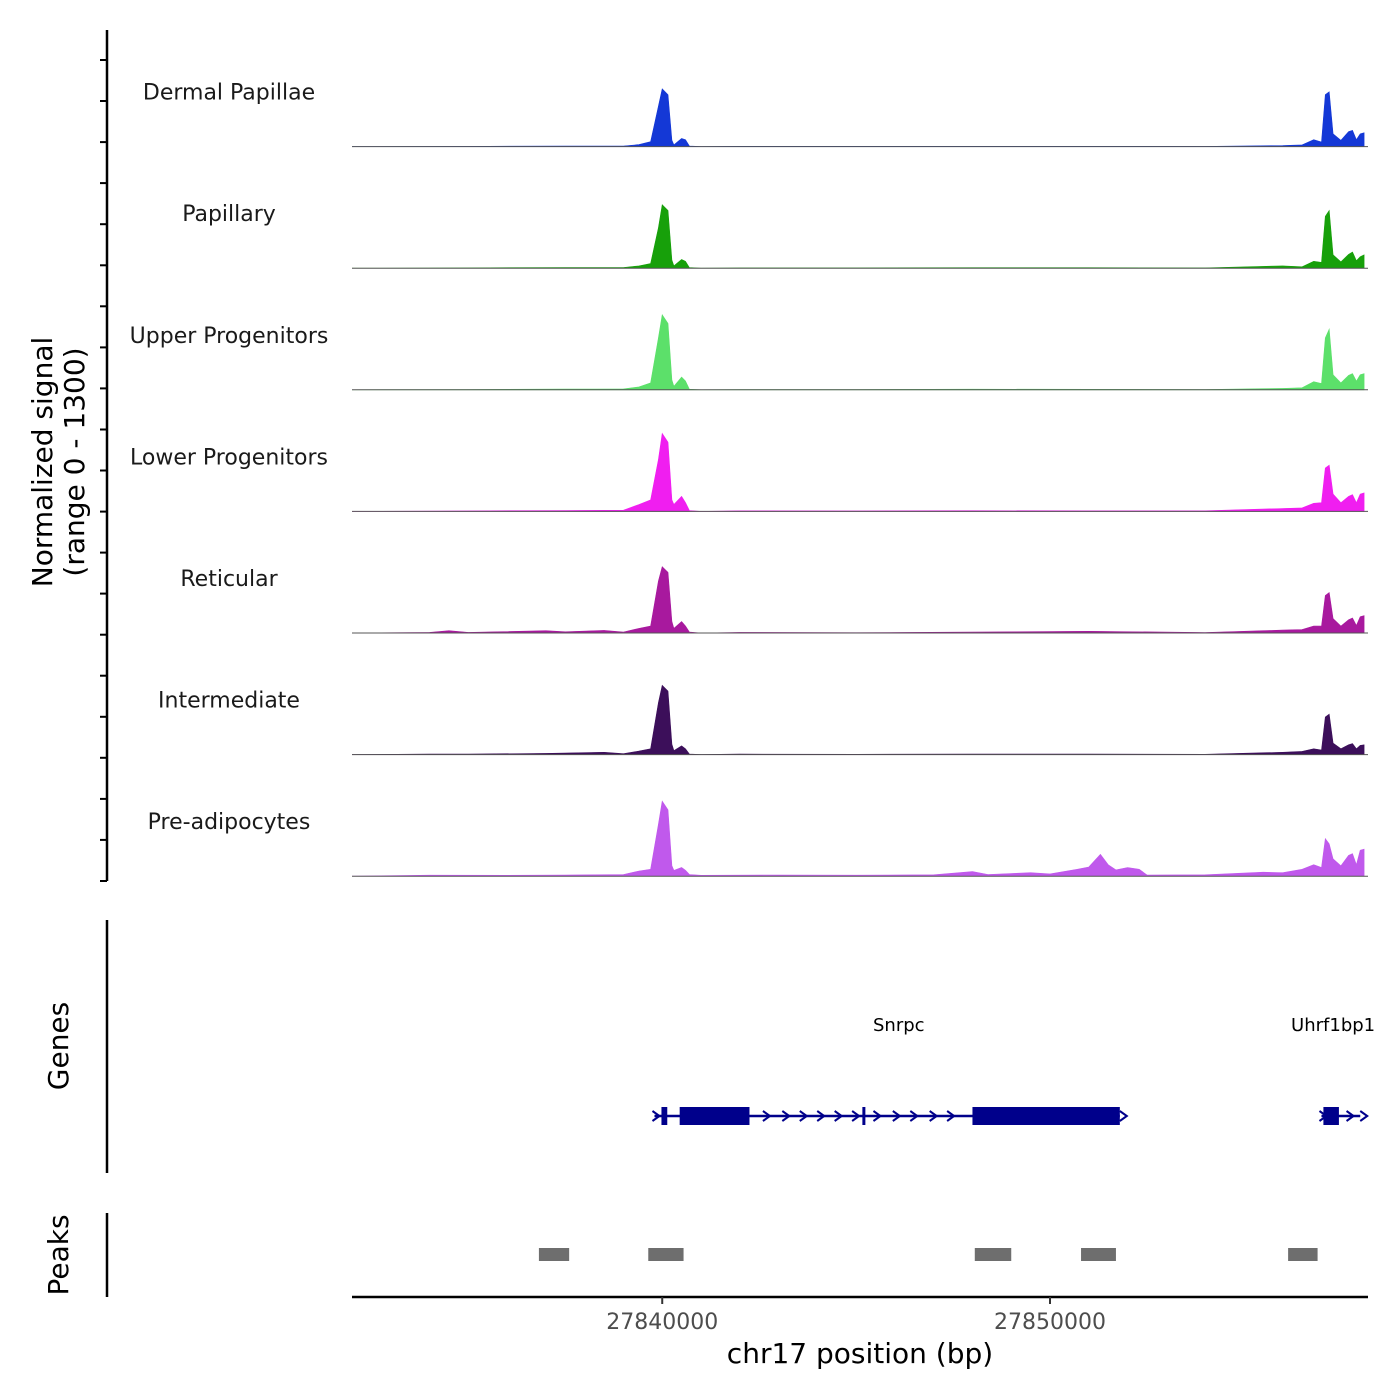  Describe the element at coordinates (58, 1254) in the screenshot. I see `peaks-track-label: Peaks` at that location.